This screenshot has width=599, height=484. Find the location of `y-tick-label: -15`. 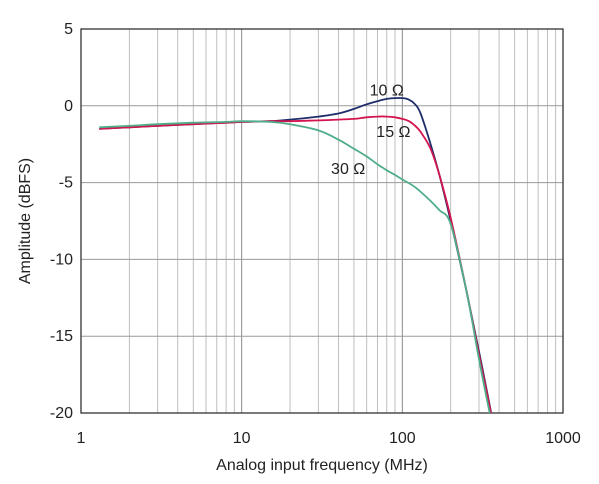

y-tick-label: -15 is located at coordinates (61, 336).